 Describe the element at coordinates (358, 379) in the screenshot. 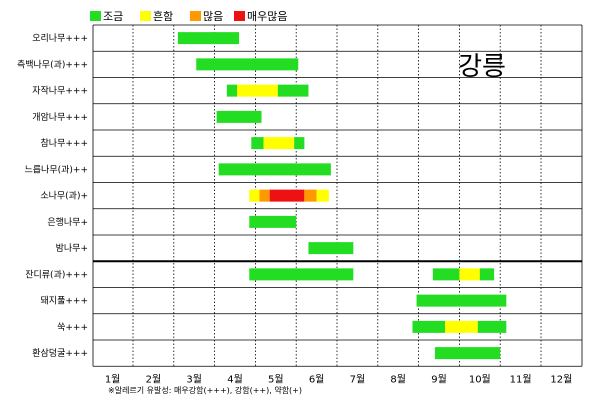

I see `month-label: 7월` at that location.